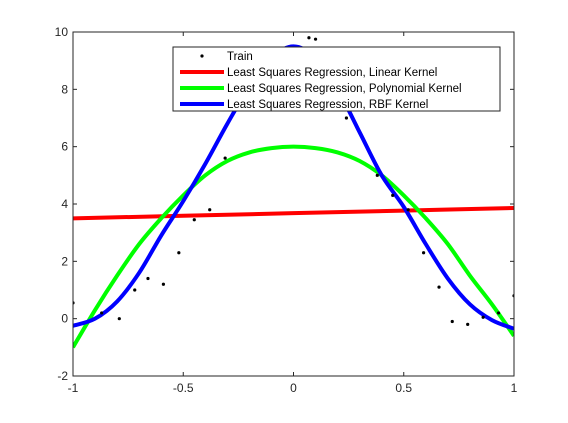 This screenshot has width=568, height=423. Describe the element at coordinates (240, 57) in the screenshot. I see `legend-label-0: Train` at that location.